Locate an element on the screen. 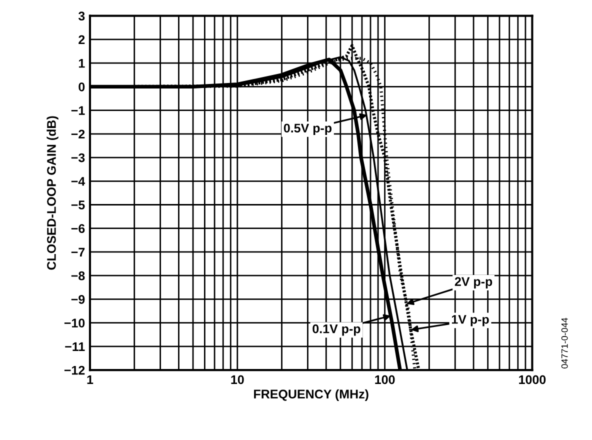 The height and width of the screenshot is (440, 592). y-tick-label: −8 is located at coordinates (78, 275).